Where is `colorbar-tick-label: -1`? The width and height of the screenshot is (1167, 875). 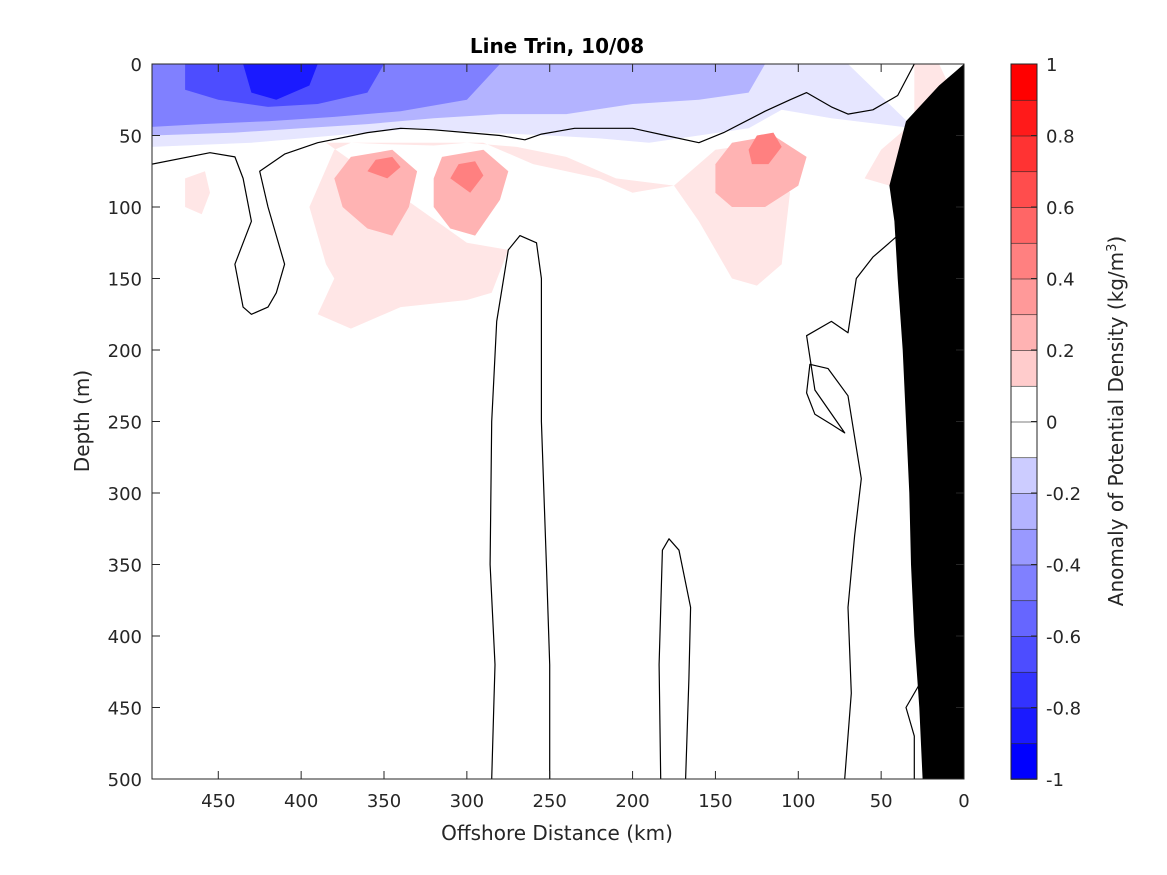 colorbar-tick-label: -1 is located at coordinates (1055, 780).